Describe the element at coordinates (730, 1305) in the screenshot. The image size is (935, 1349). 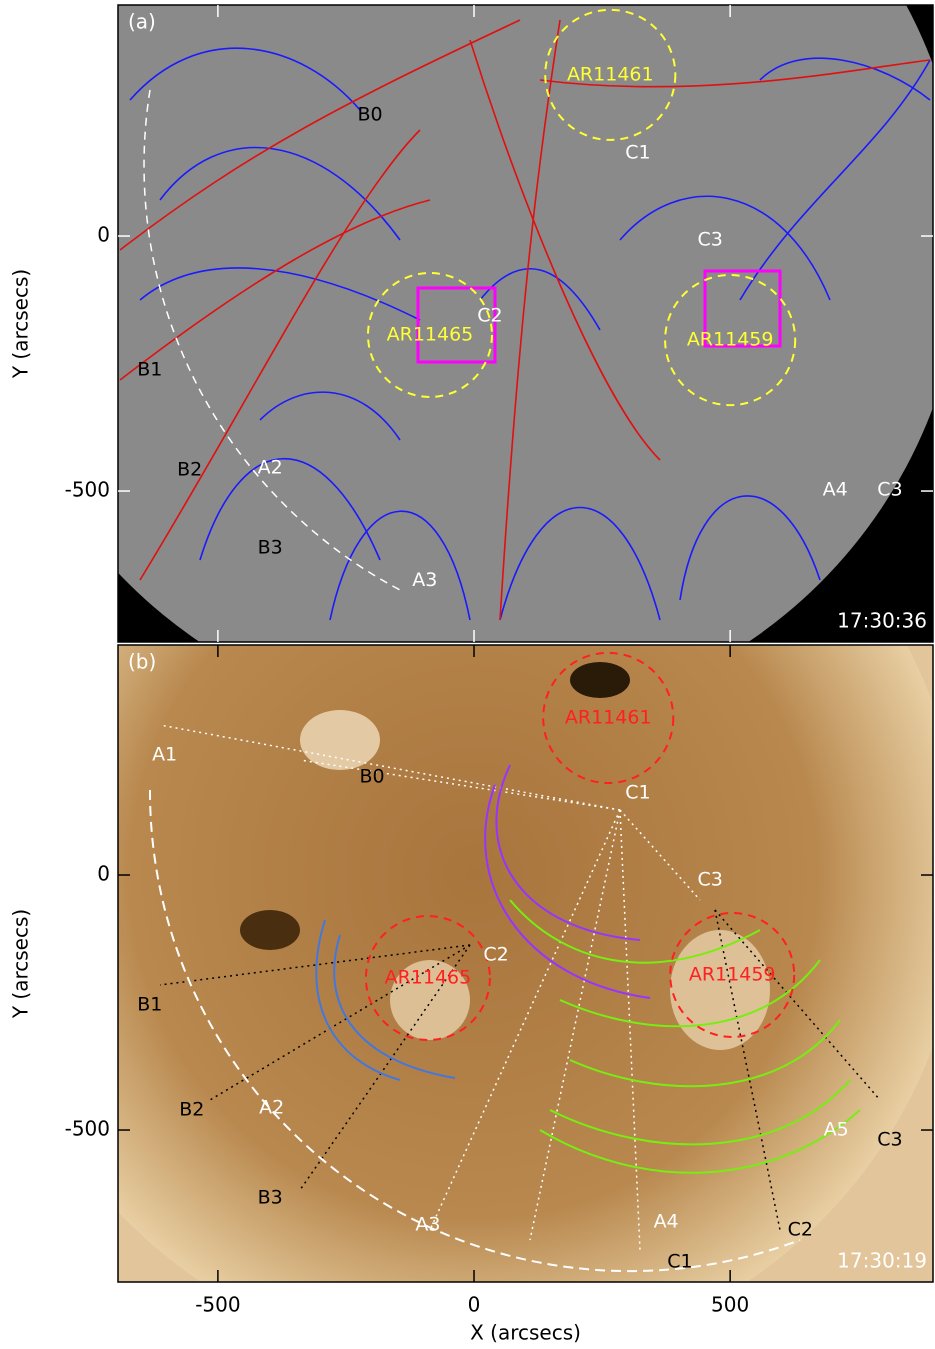
I see `x-tick-label: 500` at that location.